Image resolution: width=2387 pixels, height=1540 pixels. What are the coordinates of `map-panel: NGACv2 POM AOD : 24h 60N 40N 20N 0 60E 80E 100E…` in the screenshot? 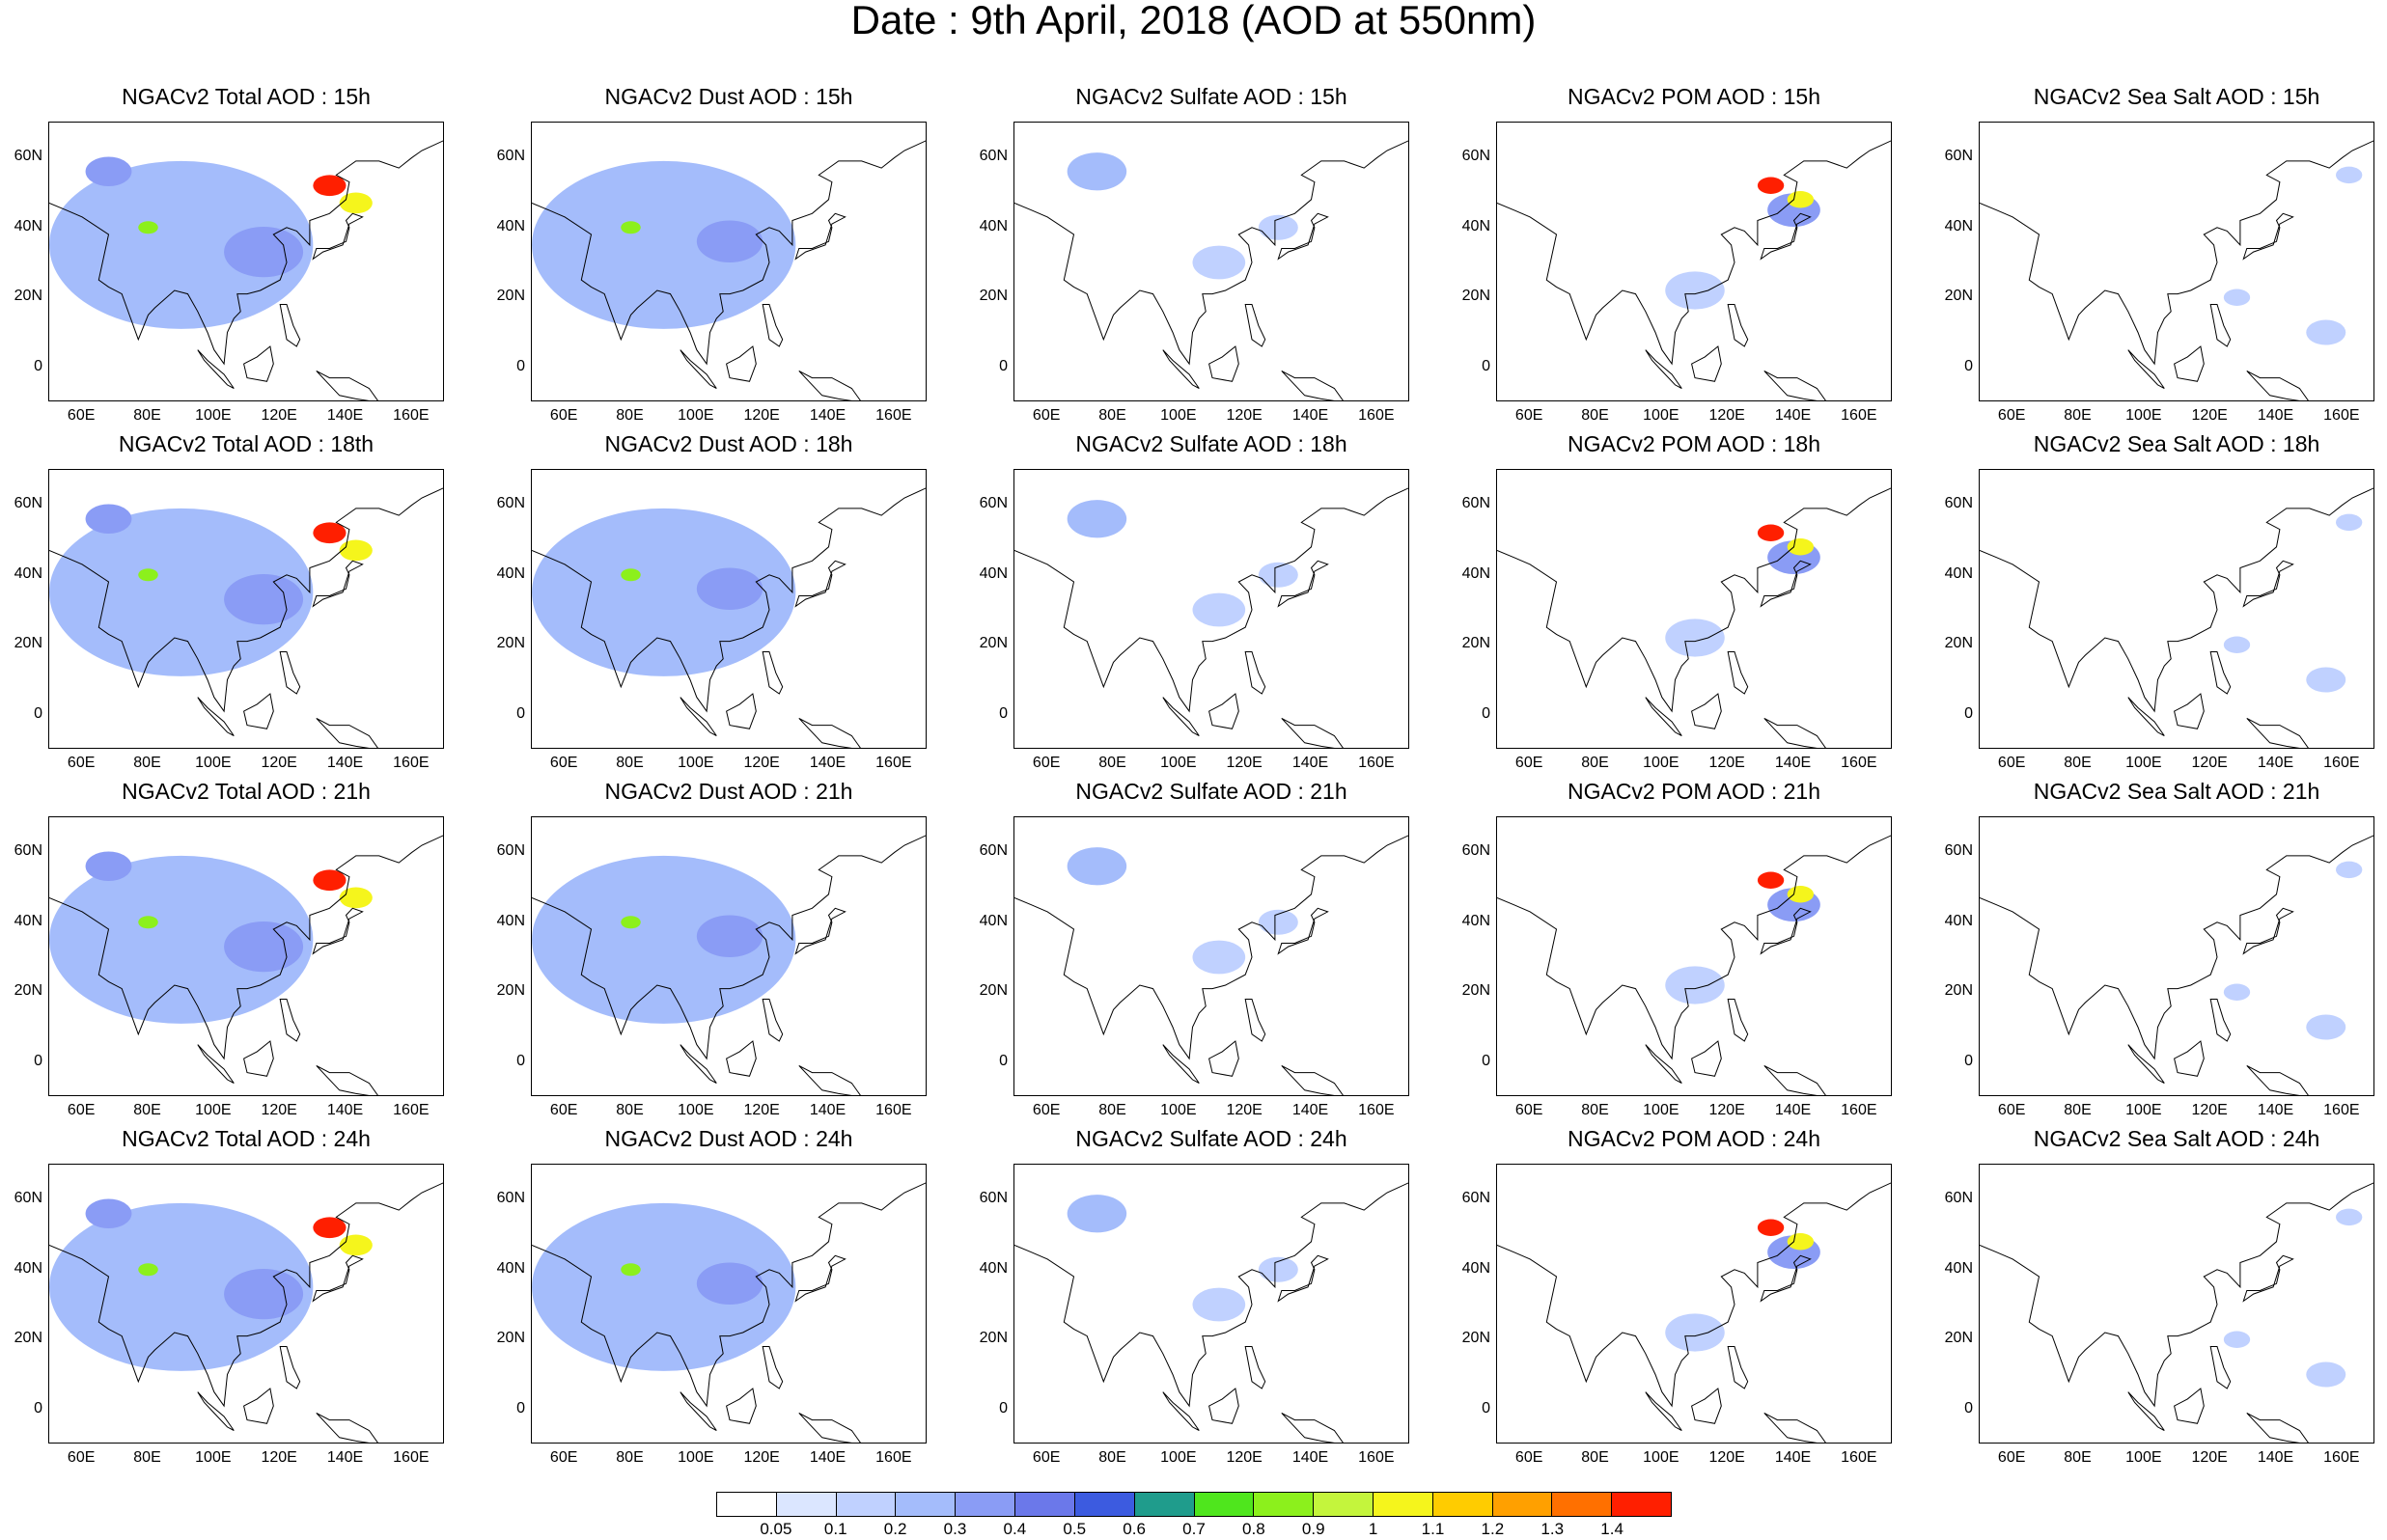 It's located at (1677, 1296).